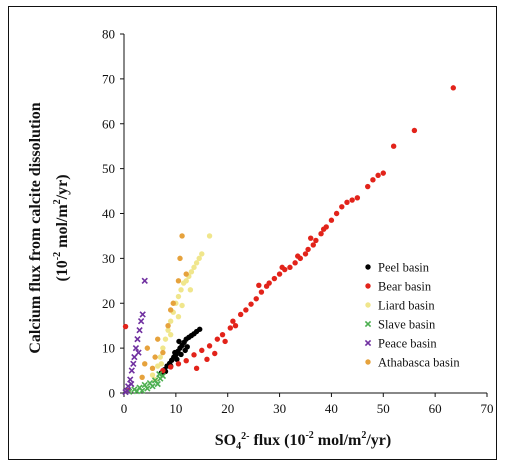 The height and width of the screenshot is (466, 509). I want to click on x-title-exp: -2, so click(309, 435).